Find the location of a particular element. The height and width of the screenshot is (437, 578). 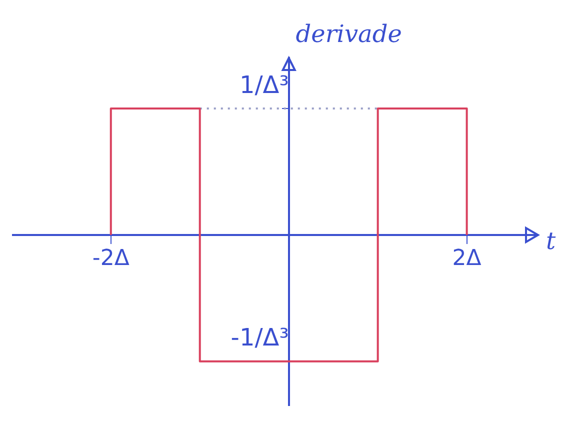

y-tick-label: -1/Δ³ is located at coordinates (259, 338).